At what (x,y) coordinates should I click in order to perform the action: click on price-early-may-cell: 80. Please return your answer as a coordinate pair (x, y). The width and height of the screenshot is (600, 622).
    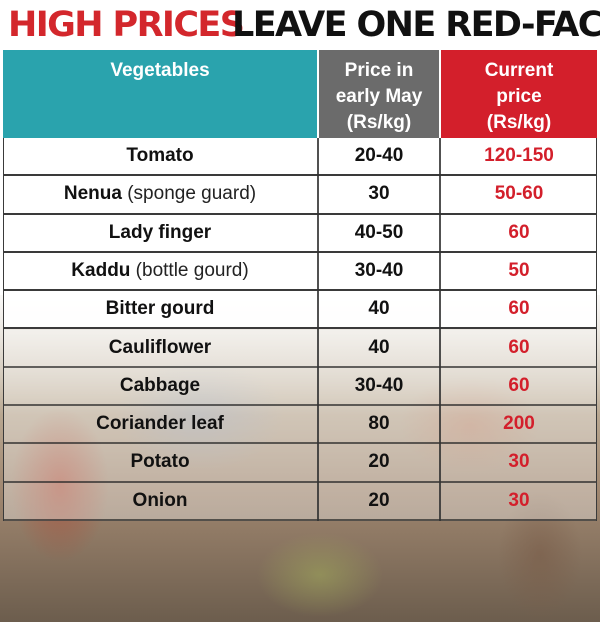
    Looking at the image, I should click on (379, 424).